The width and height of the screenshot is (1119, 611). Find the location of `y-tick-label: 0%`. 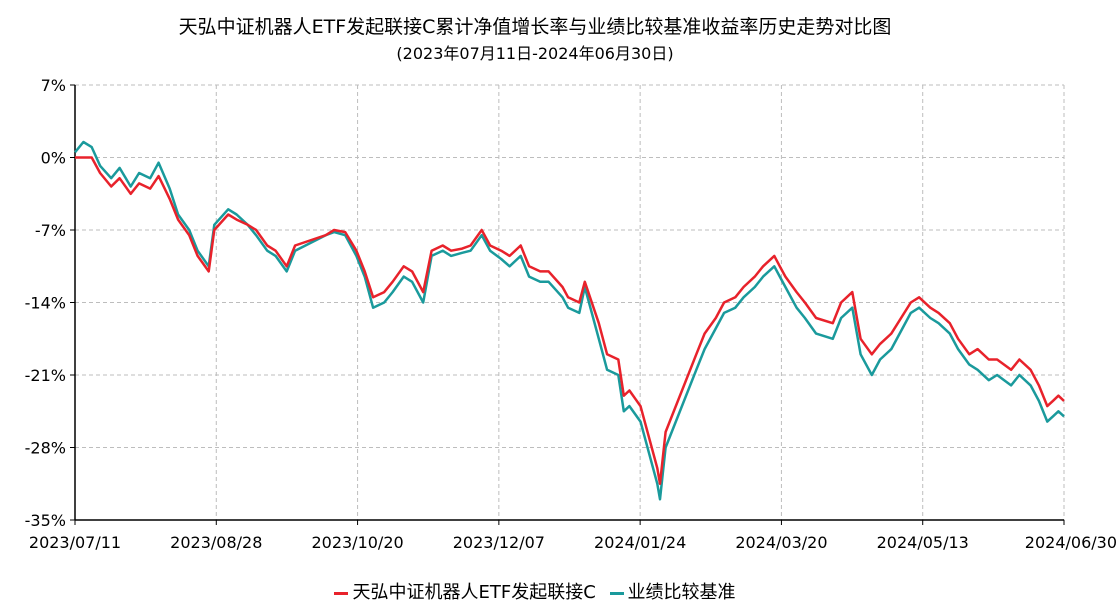

y-tick-label: 0% is located at coordinates (53, 158).